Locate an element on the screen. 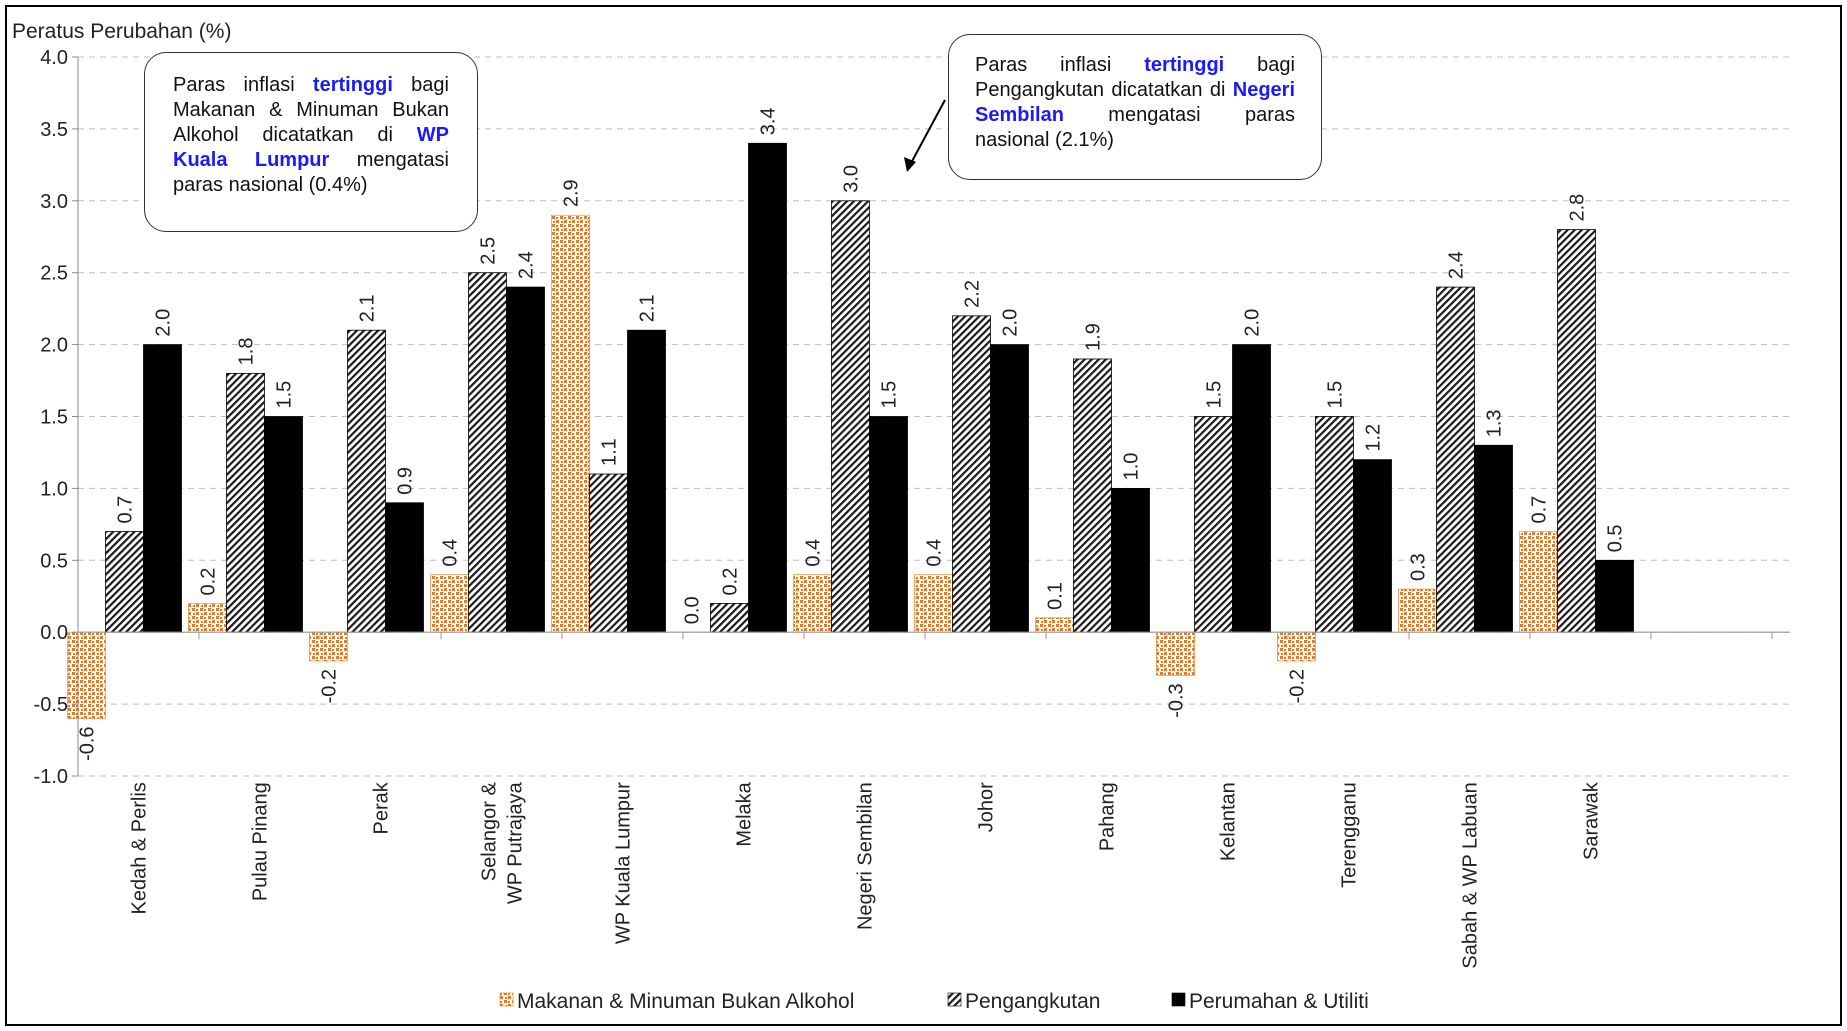 This screenshot has height=1031, width=1847. data-label: 3.0 is located at coordinates (852, 179).